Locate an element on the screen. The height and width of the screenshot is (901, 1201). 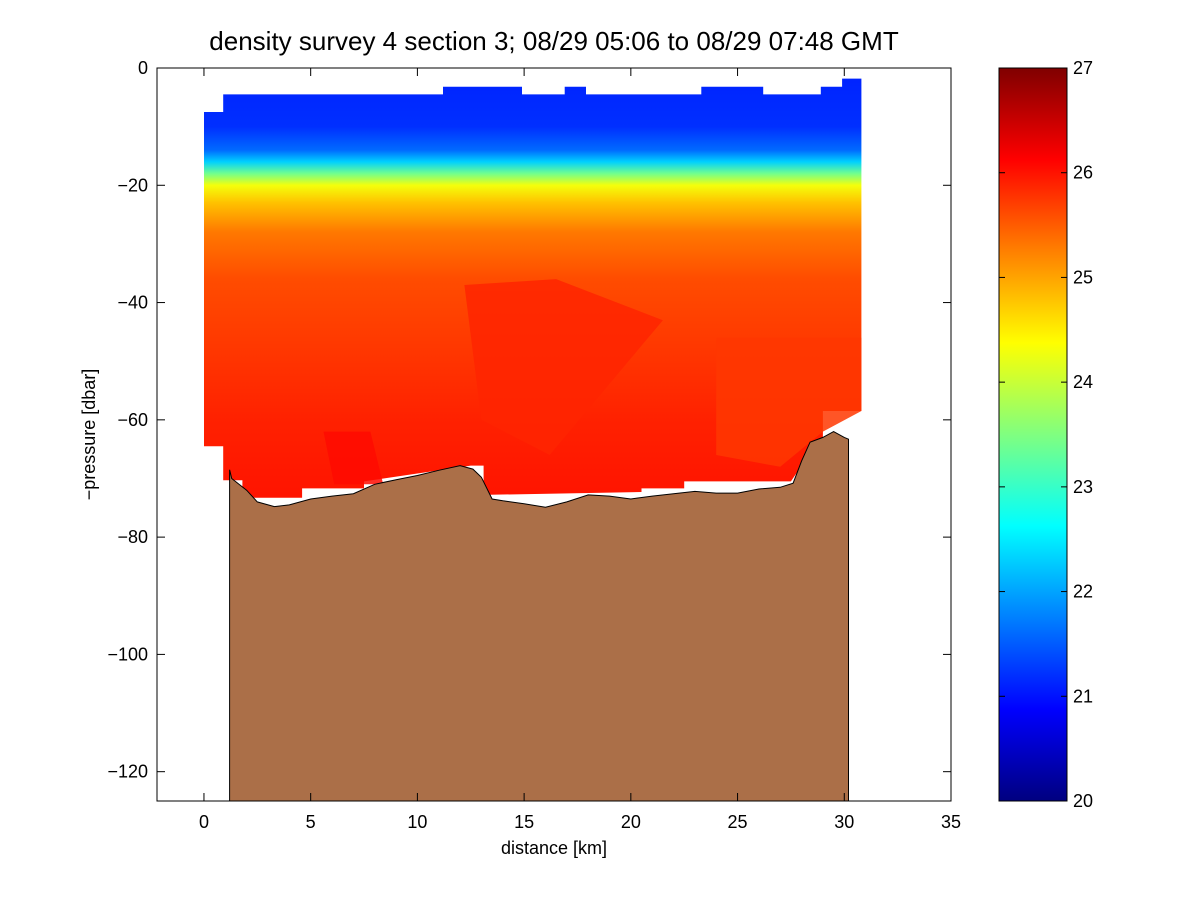
density-patches is located at coordinates (592, 382).